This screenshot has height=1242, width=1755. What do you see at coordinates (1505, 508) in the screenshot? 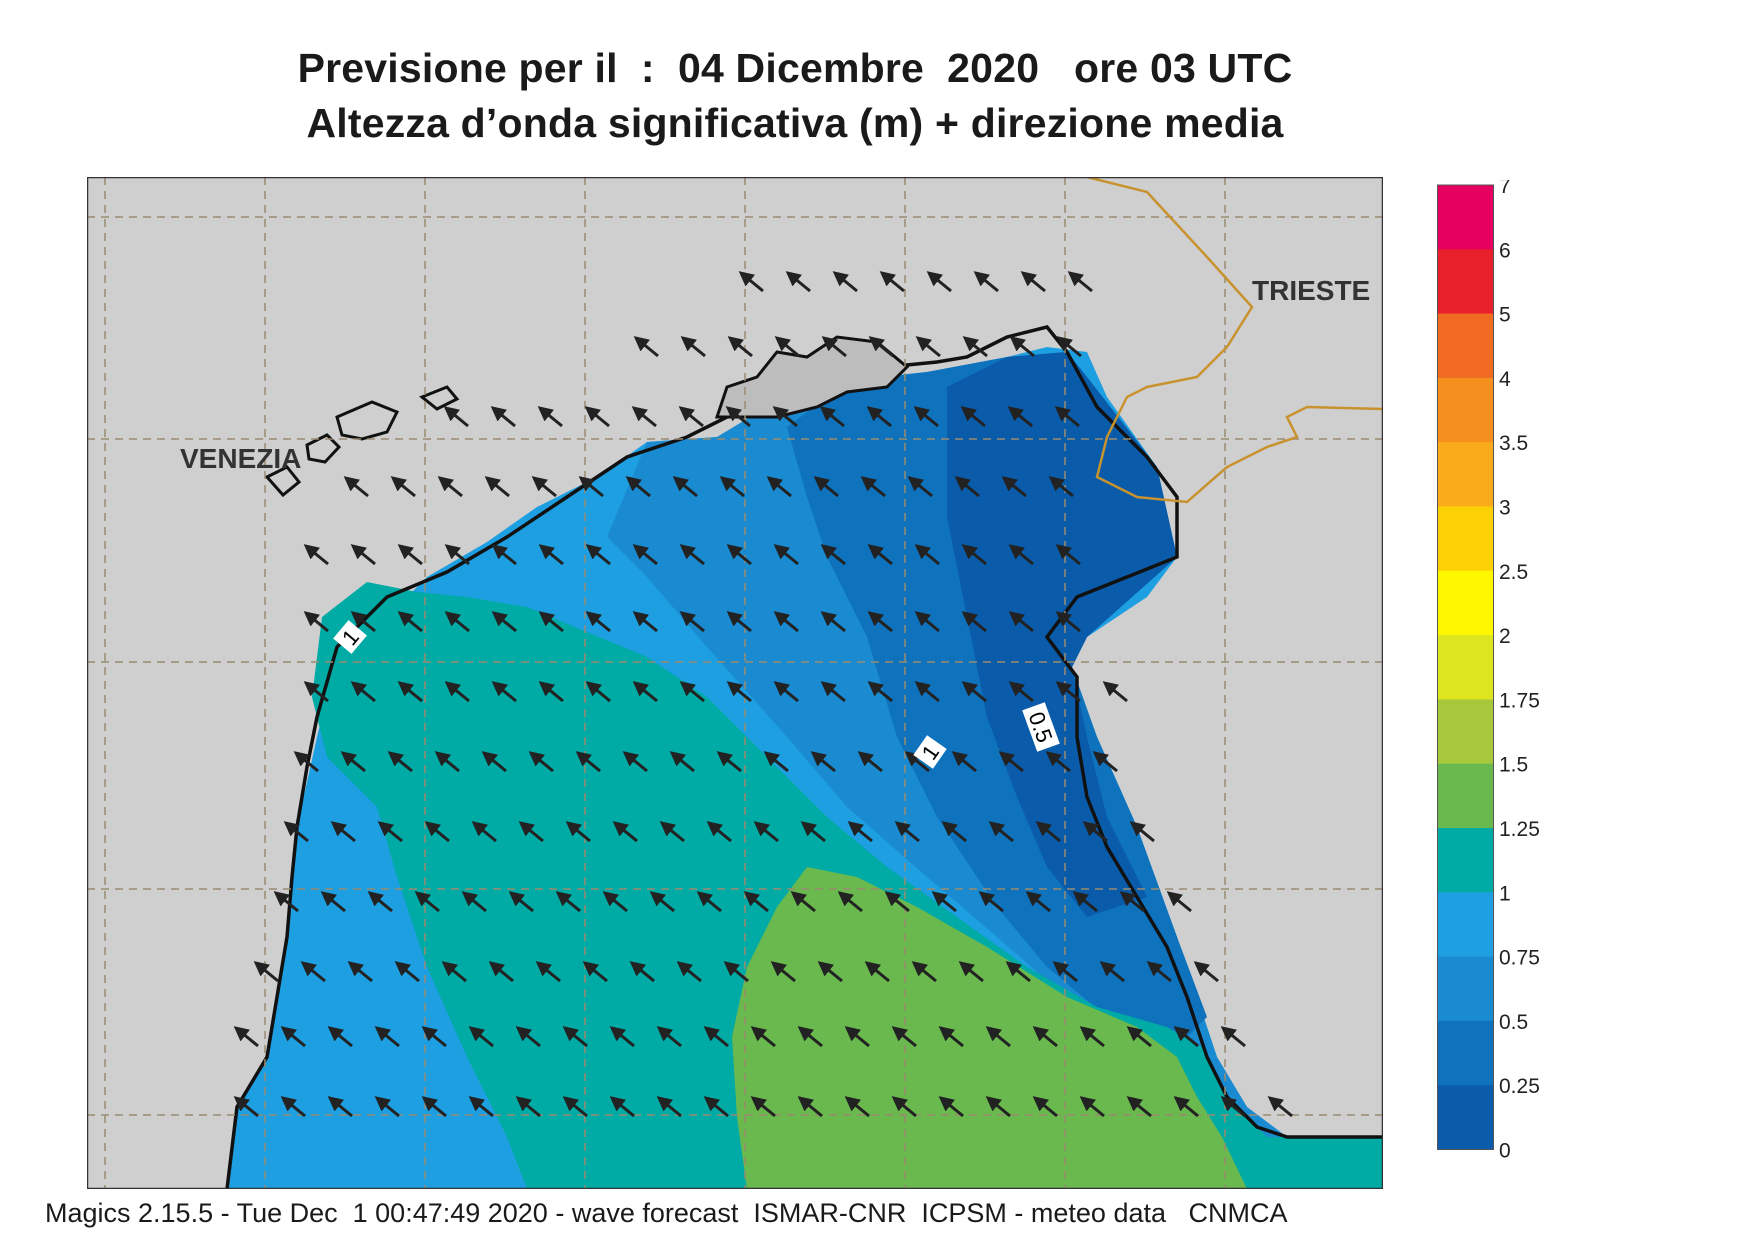
I see `legend-tick-label: 3` at bounding box center [1505, 508].